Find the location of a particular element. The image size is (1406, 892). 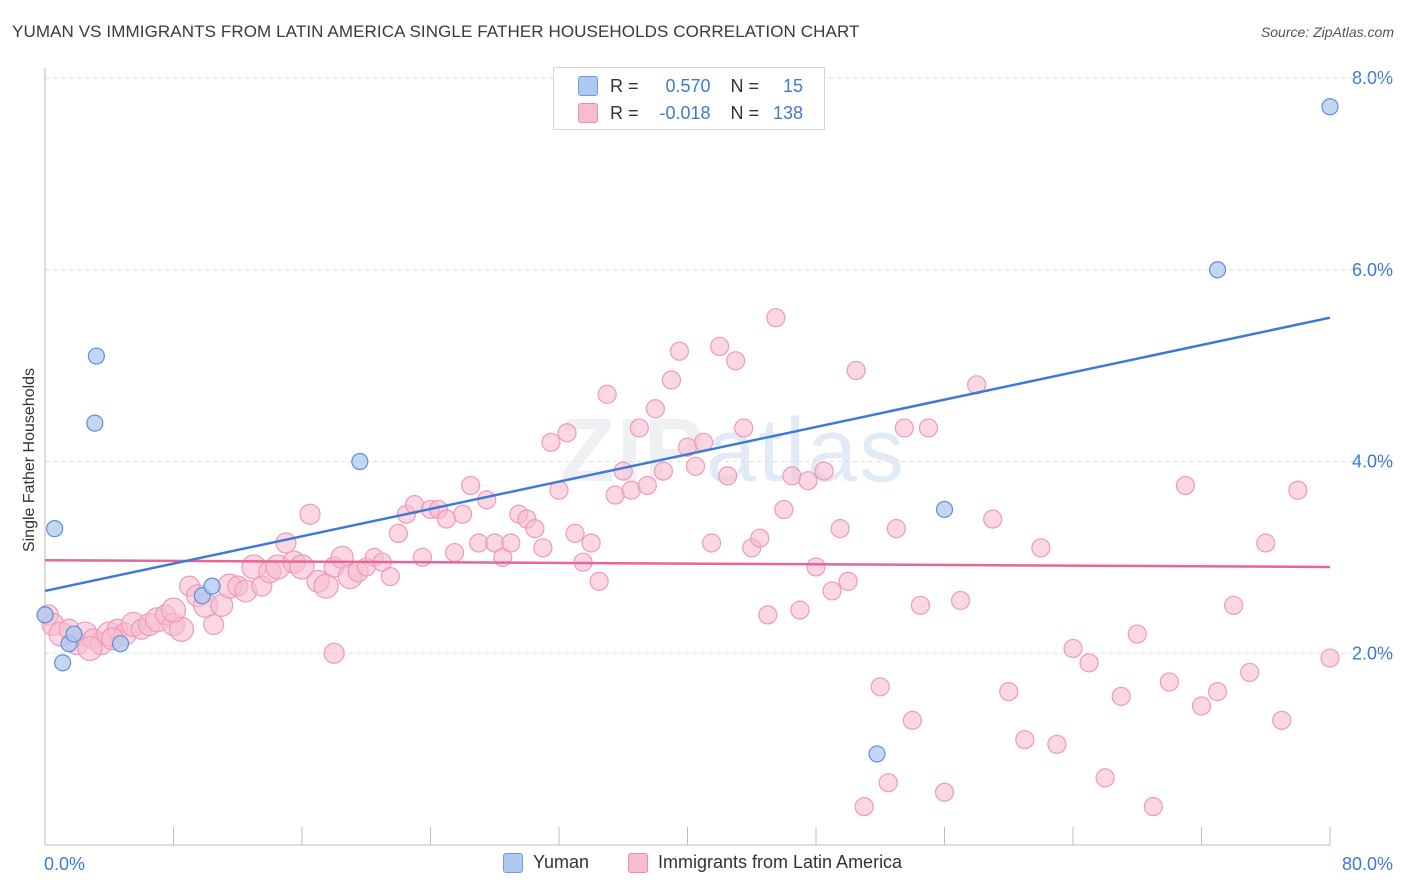

stats-legend: R = 0.570 N = 15 R = -0.018 N = 138 is located at coordinates (689, 98).